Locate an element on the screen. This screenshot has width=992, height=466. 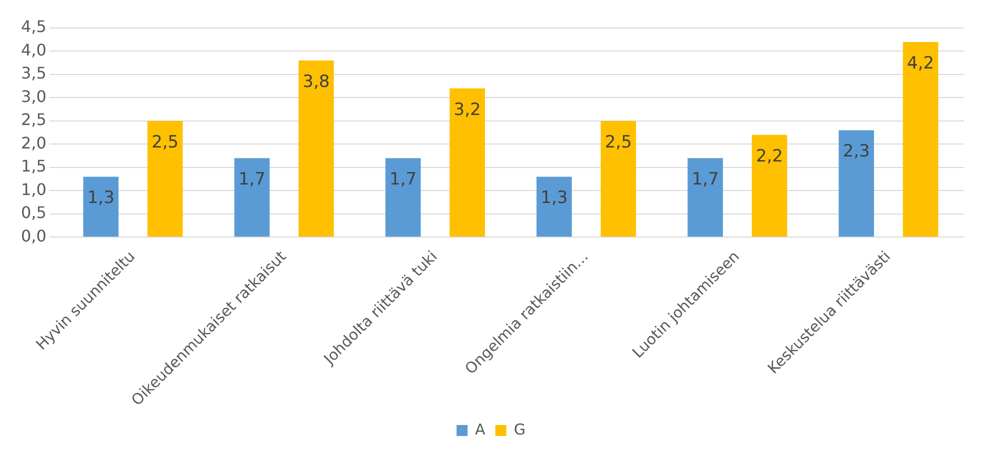
y-tick-label: 3,5 is located at coordinates (33, 73).